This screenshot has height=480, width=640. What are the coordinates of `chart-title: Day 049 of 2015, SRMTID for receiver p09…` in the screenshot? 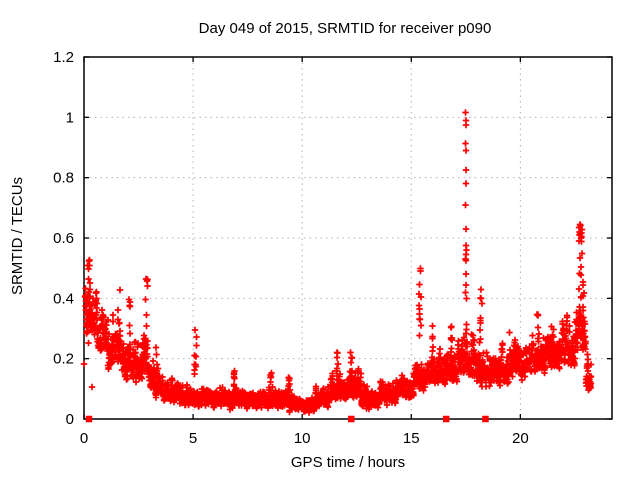 It's located at (345, 28).